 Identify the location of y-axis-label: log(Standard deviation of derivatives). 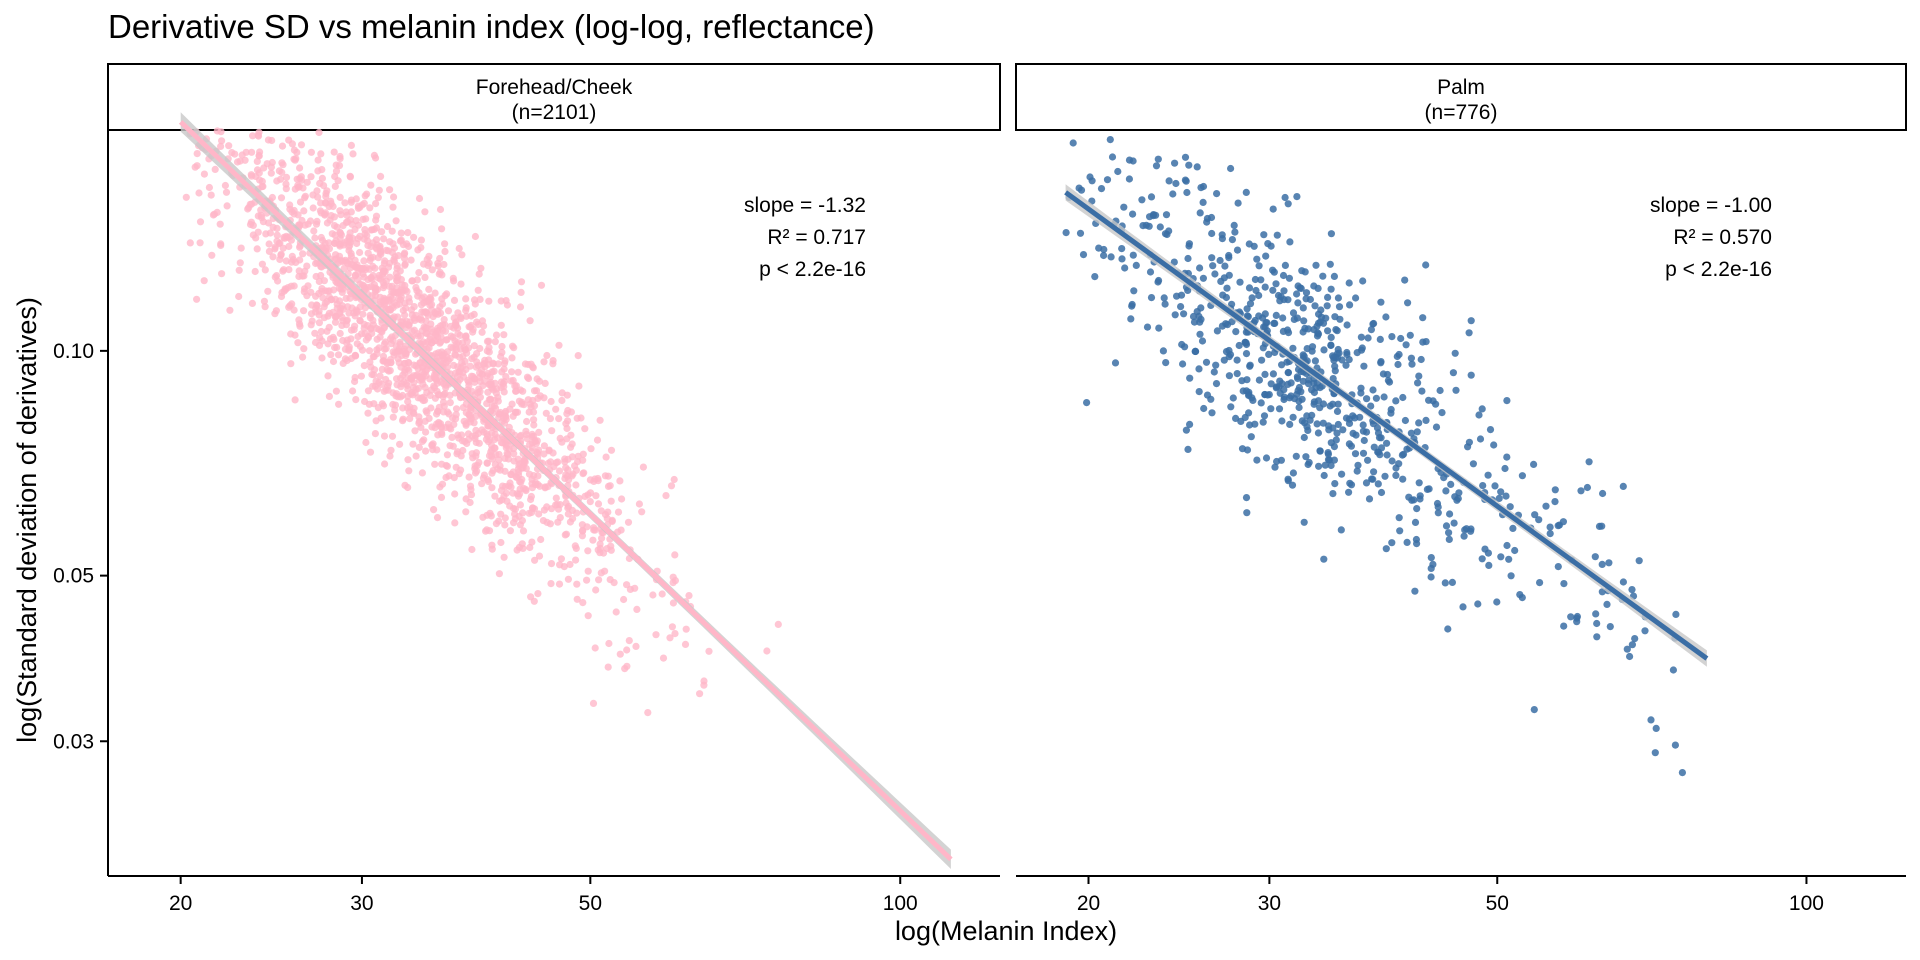
(27, 520).